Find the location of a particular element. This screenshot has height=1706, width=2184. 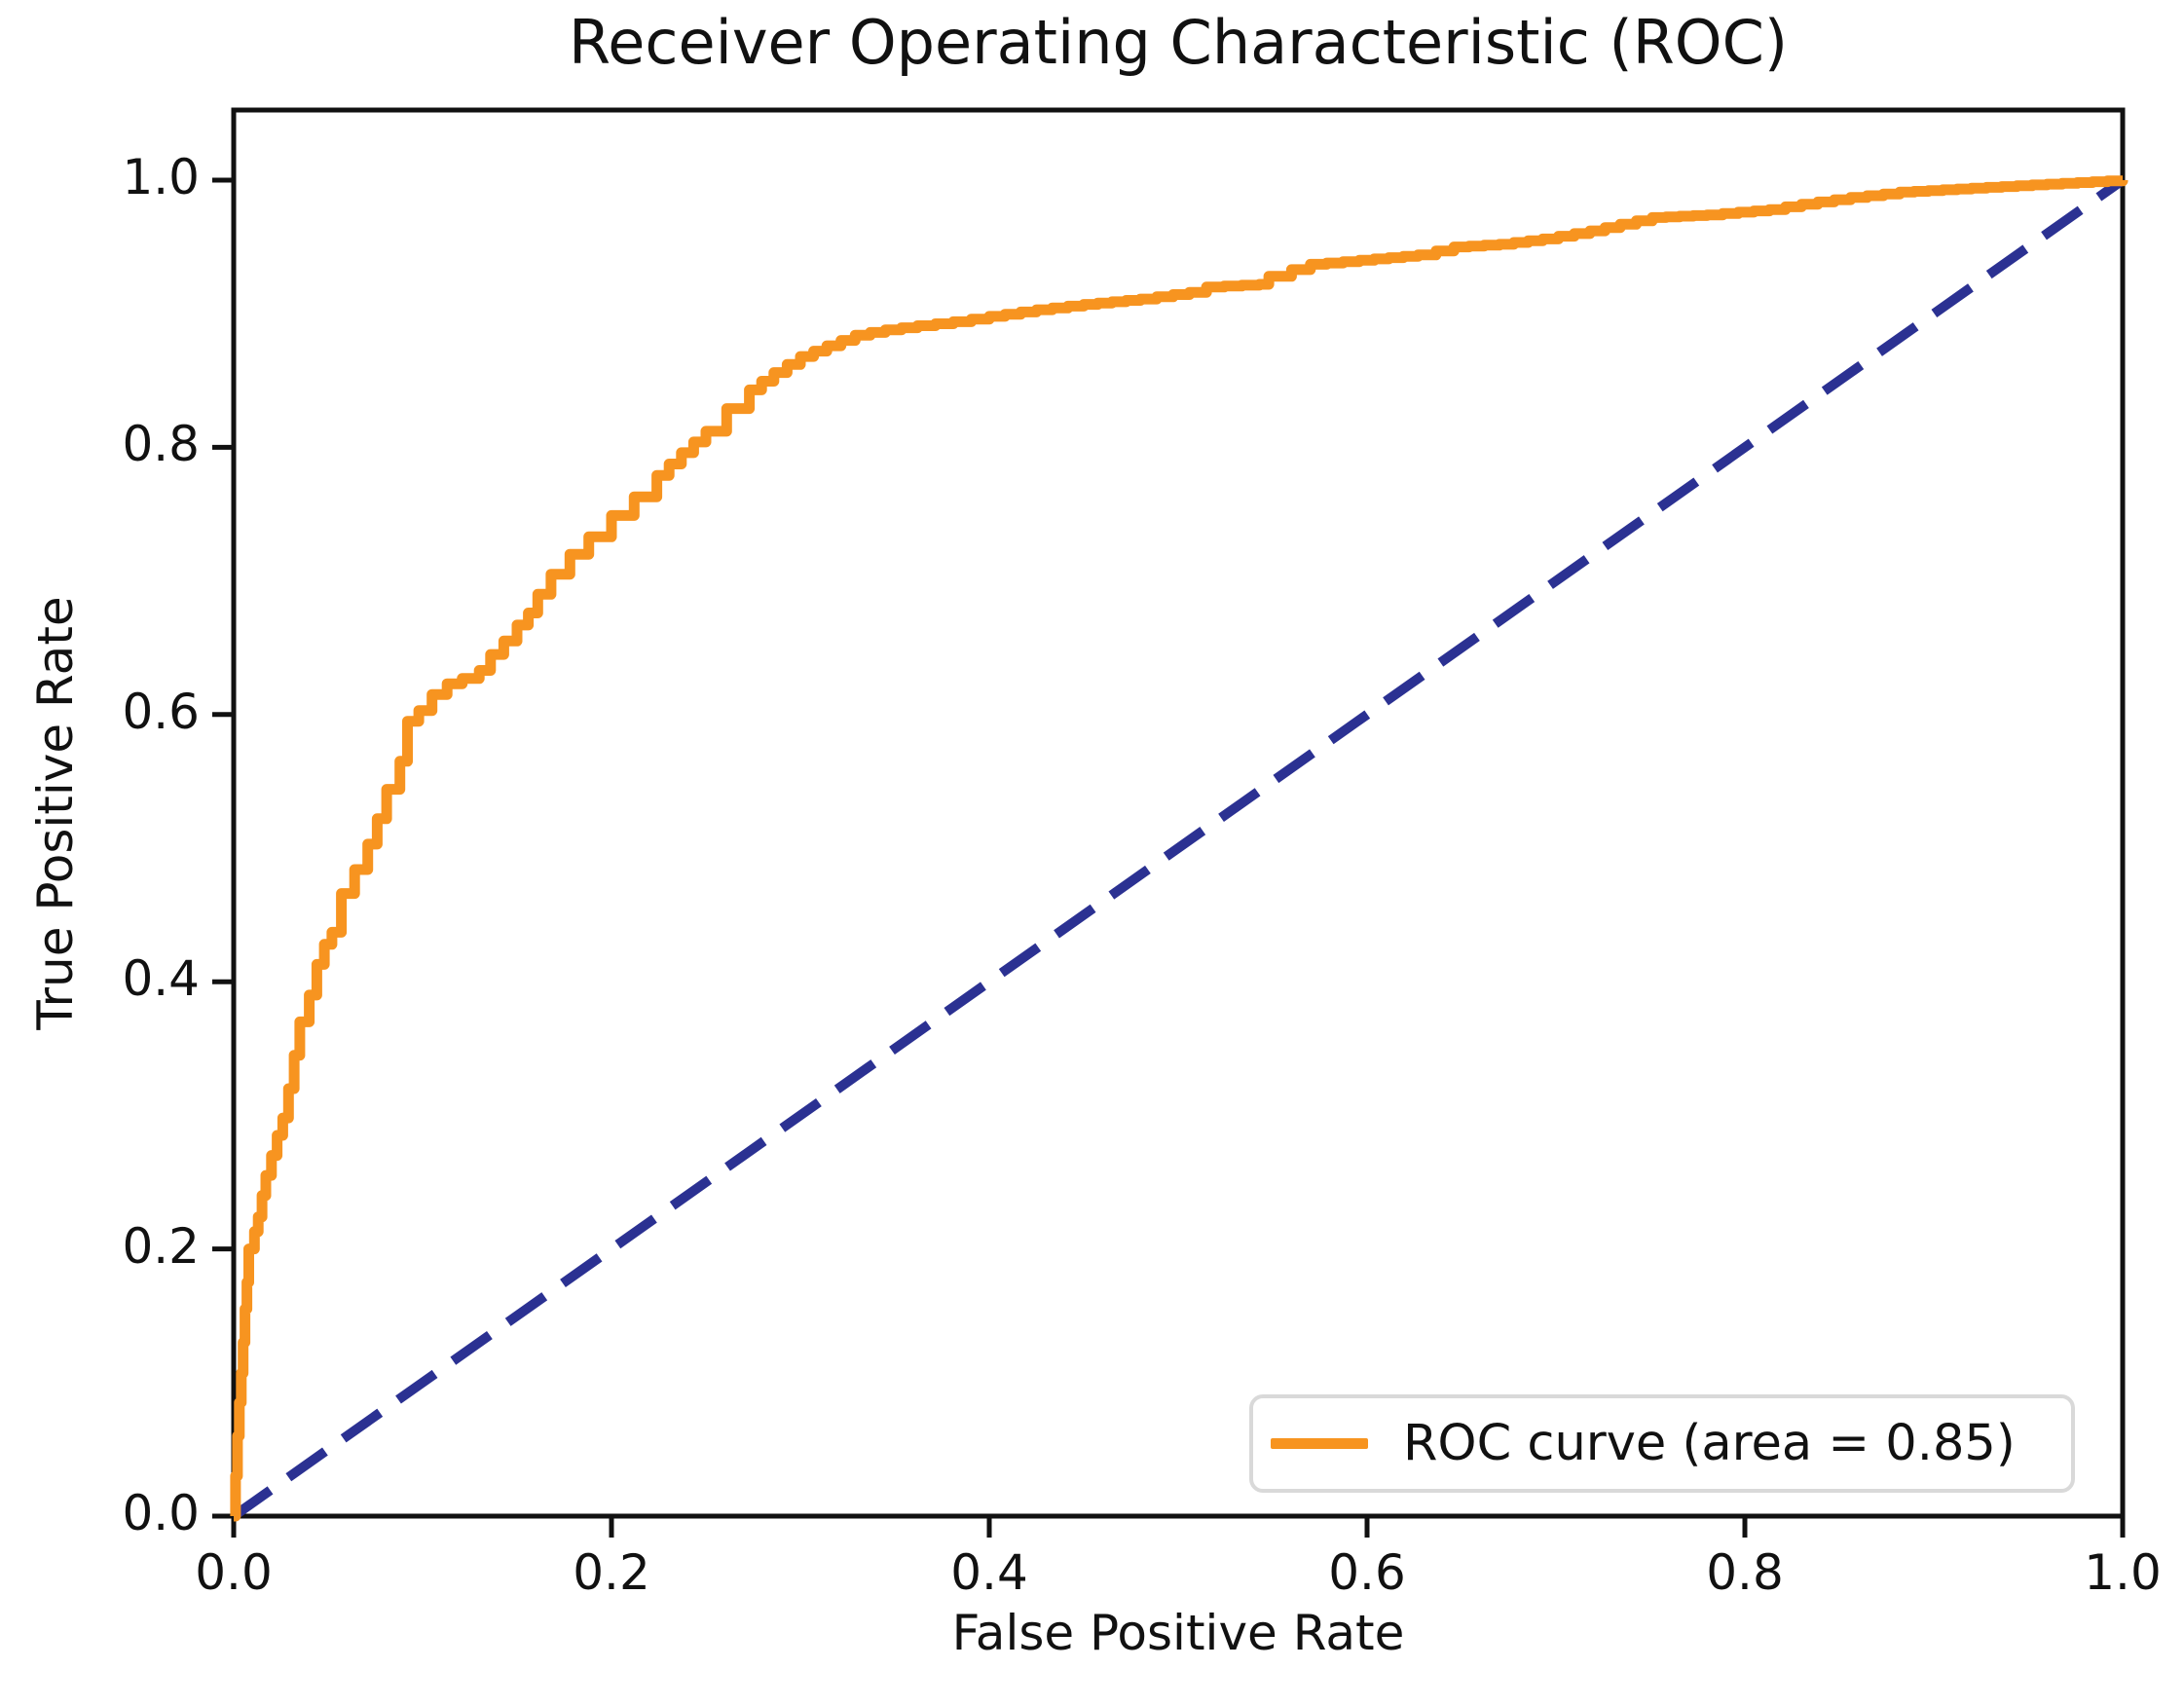

y-tick-label: 0.8 is located at coordinates (161, 445).